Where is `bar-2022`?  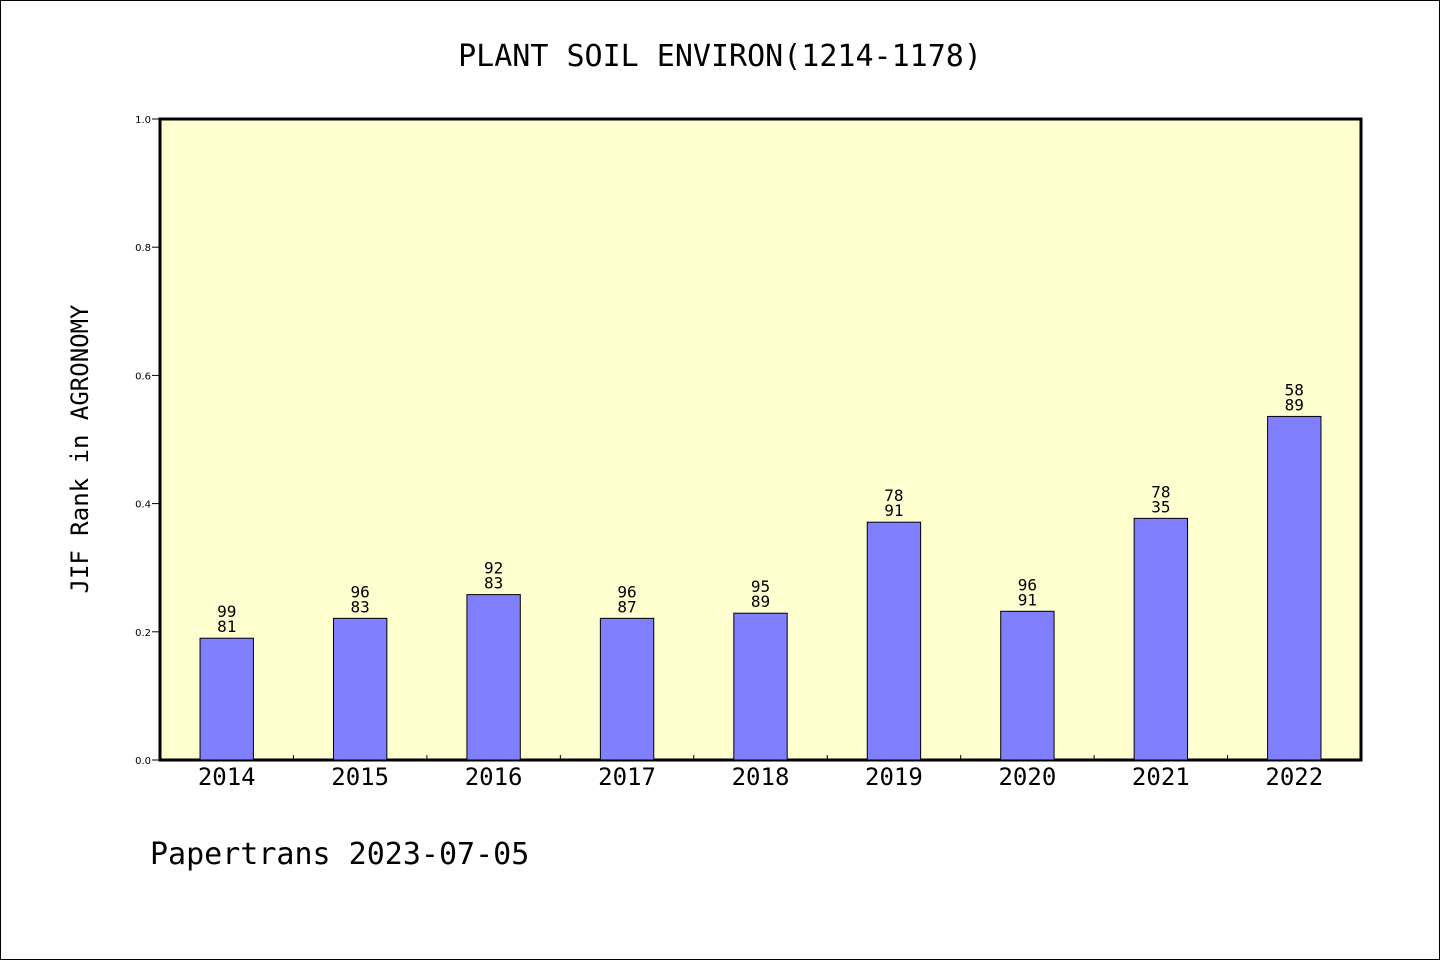 bar-2022 is located at coordinates (1294, 588).